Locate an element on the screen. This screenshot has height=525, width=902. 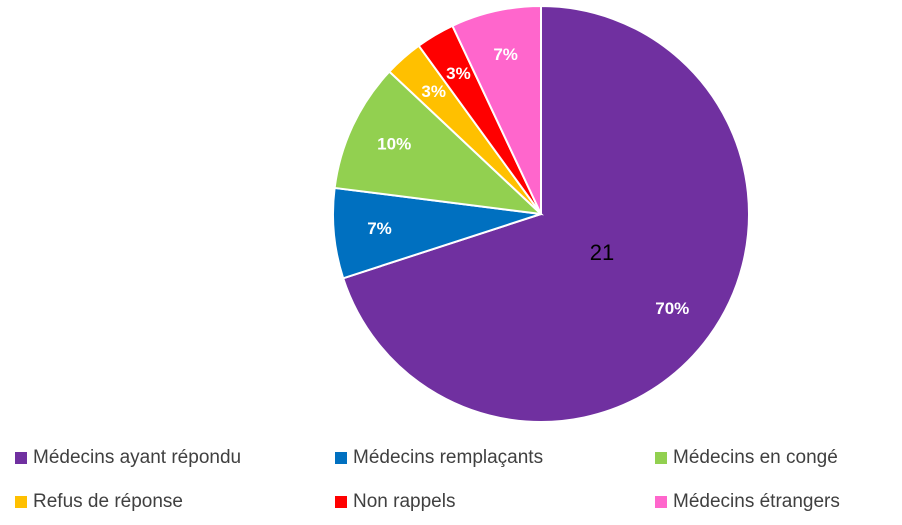
legend-label: Médecins remplaçants is located at coordinates (448, 457).